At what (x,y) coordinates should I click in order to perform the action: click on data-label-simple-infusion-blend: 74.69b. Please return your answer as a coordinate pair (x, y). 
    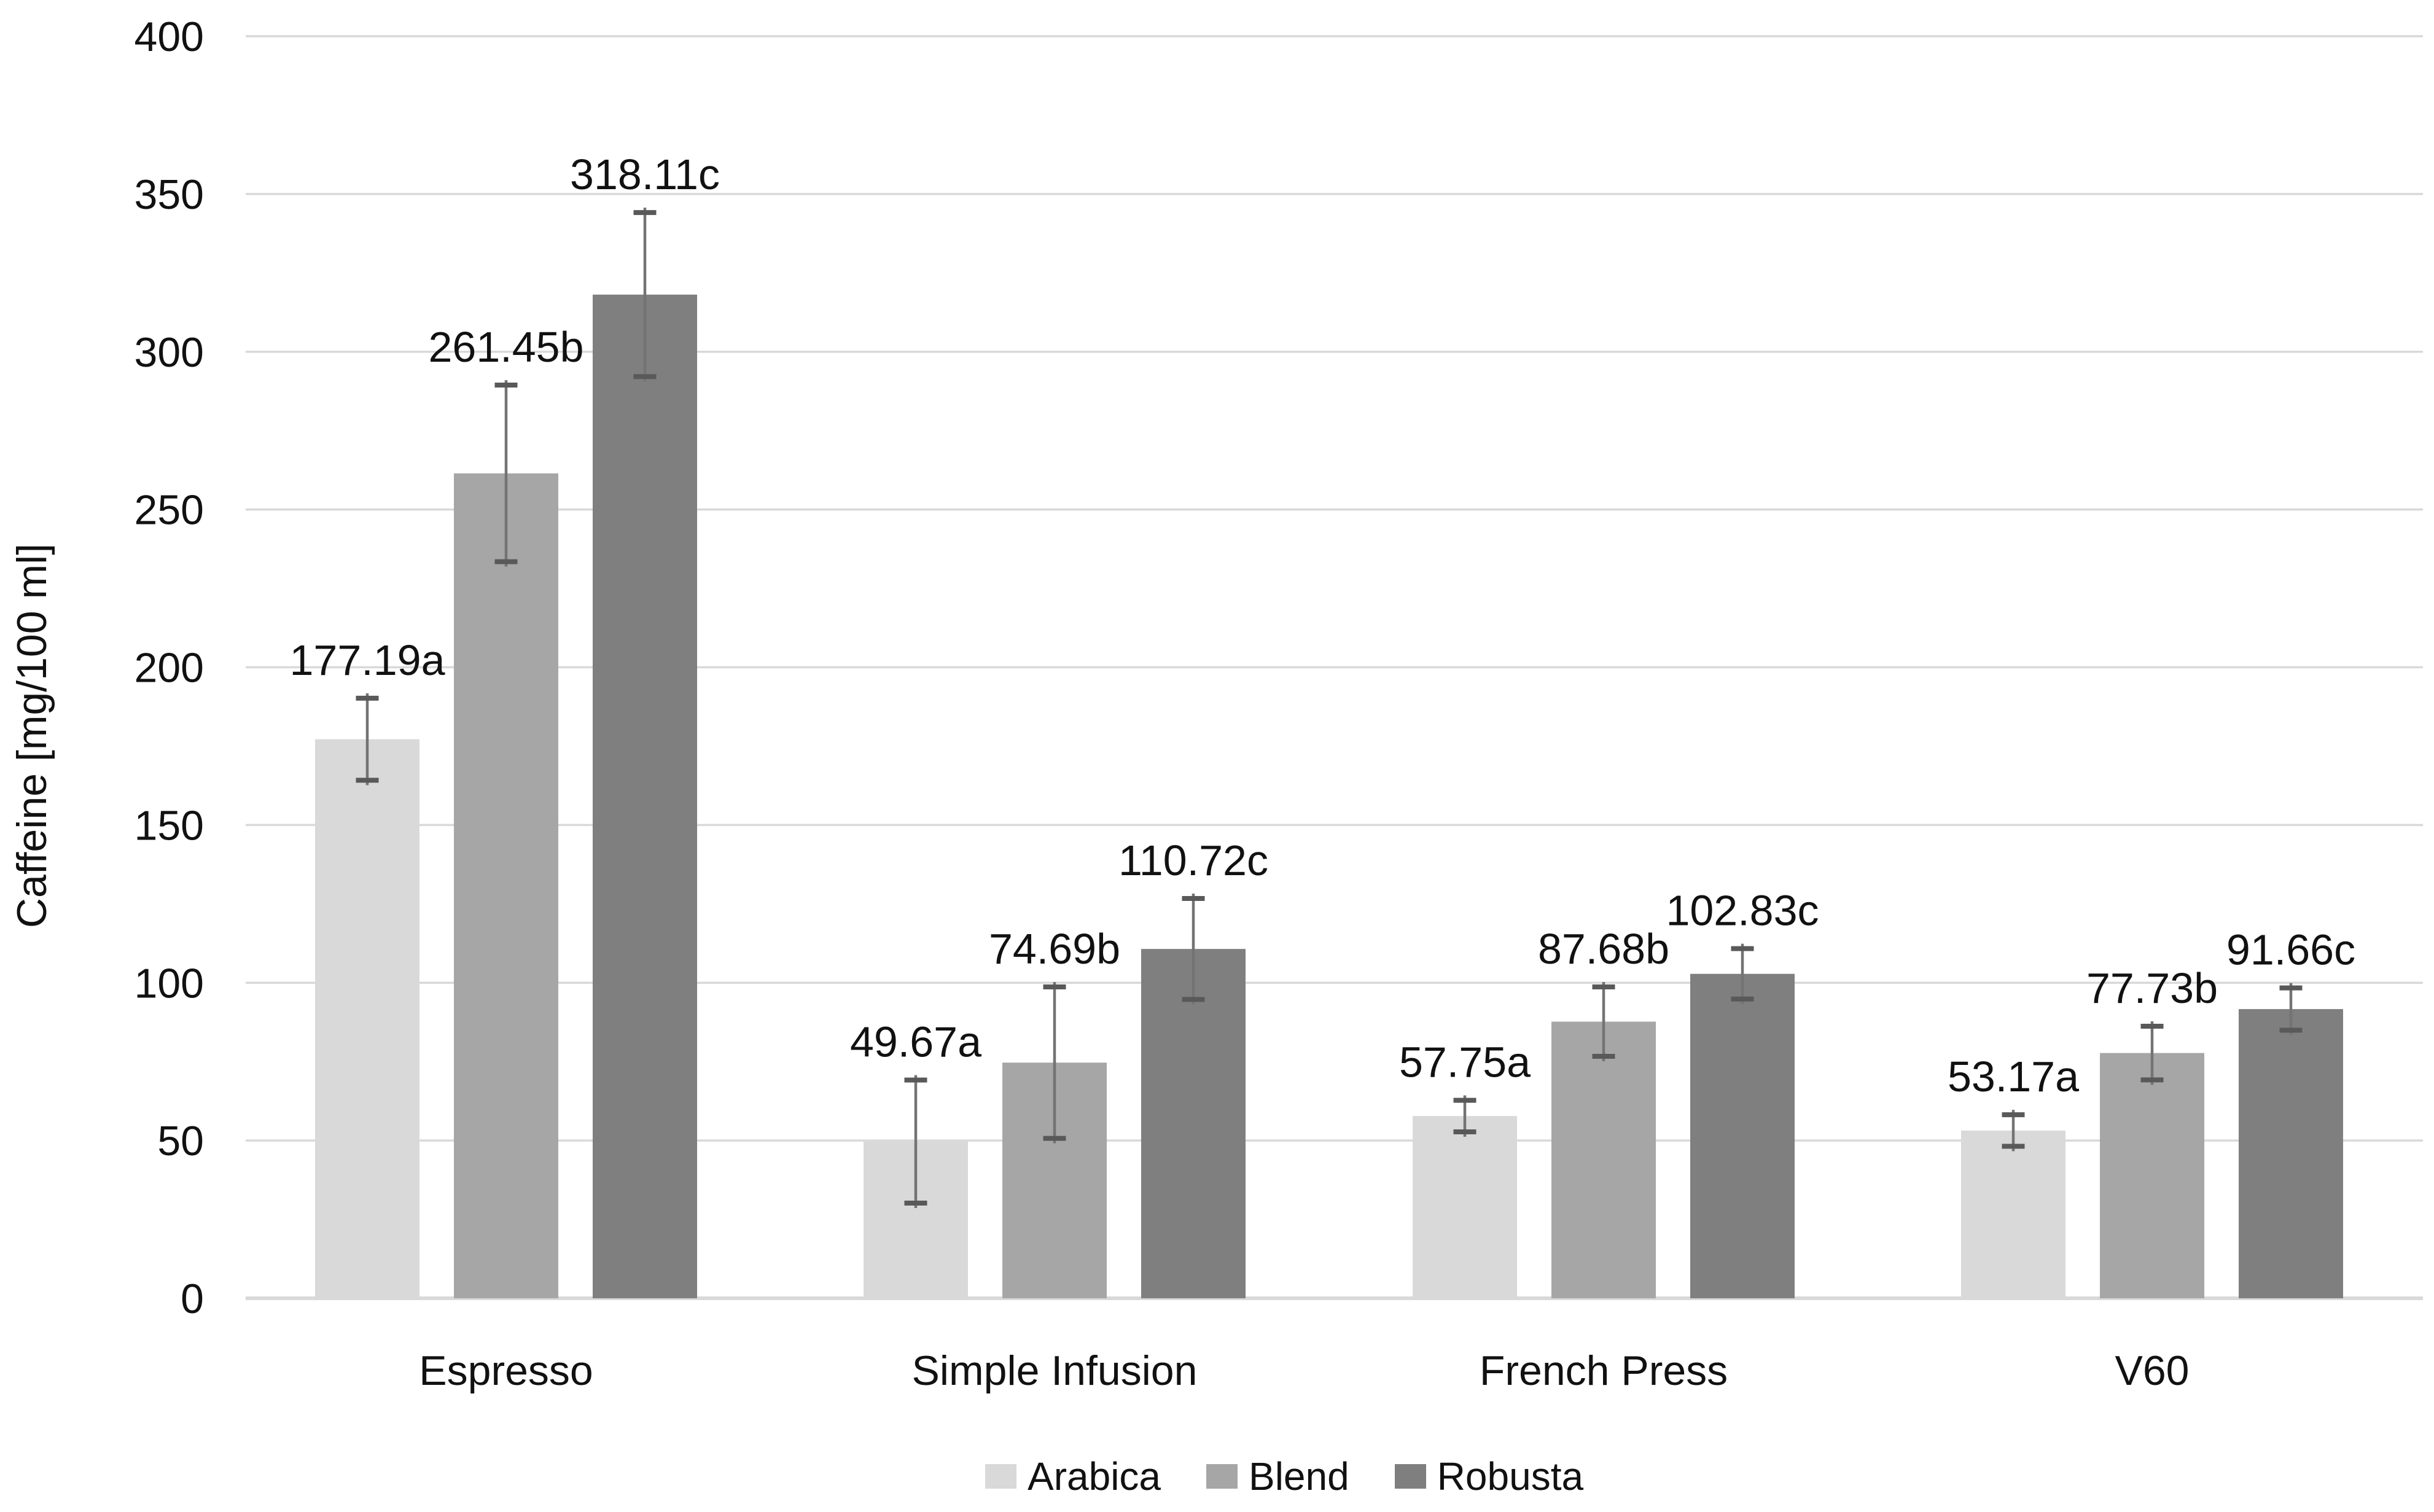
    Looking at the image, I should click on (1054, 949).